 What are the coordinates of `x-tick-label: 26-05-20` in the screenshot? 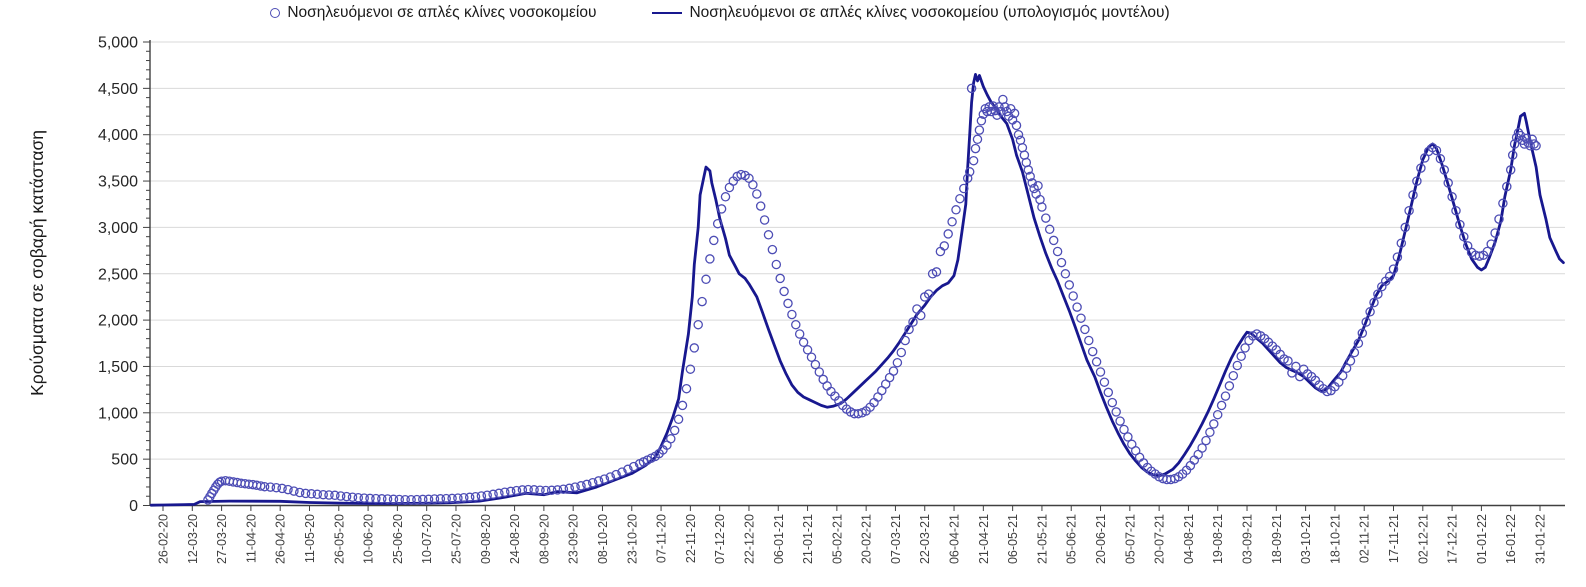 It's located at (339, 539).